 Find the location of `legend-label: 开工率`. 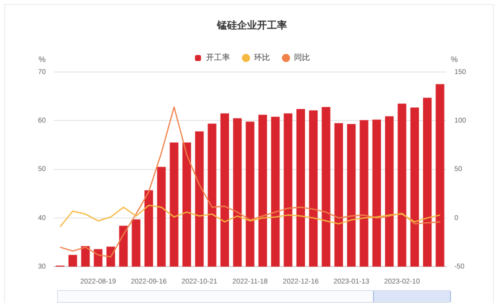

legend-label: 开工率 is located at coordinates (218, 57).